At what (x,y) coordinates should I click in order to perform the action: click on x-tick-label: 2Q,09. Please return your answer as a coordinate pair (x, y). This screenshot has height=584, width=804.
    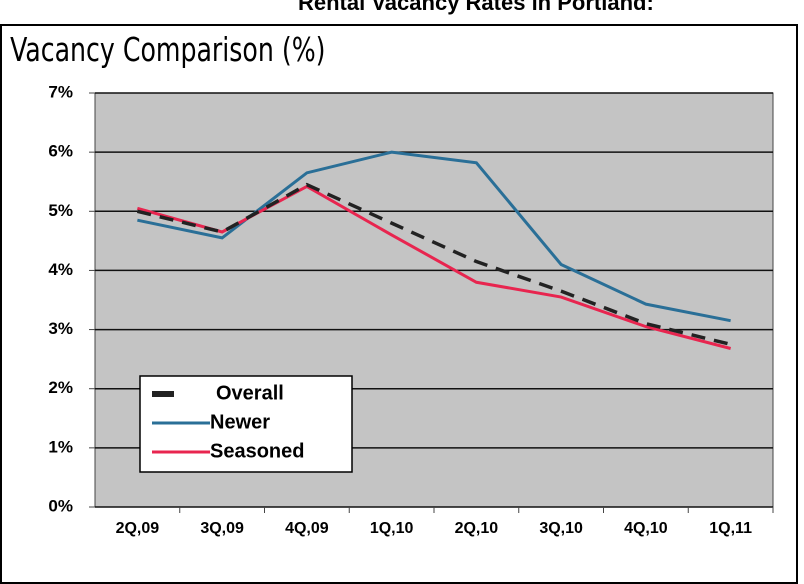
    Looking at the image, I should click on (138, 528).